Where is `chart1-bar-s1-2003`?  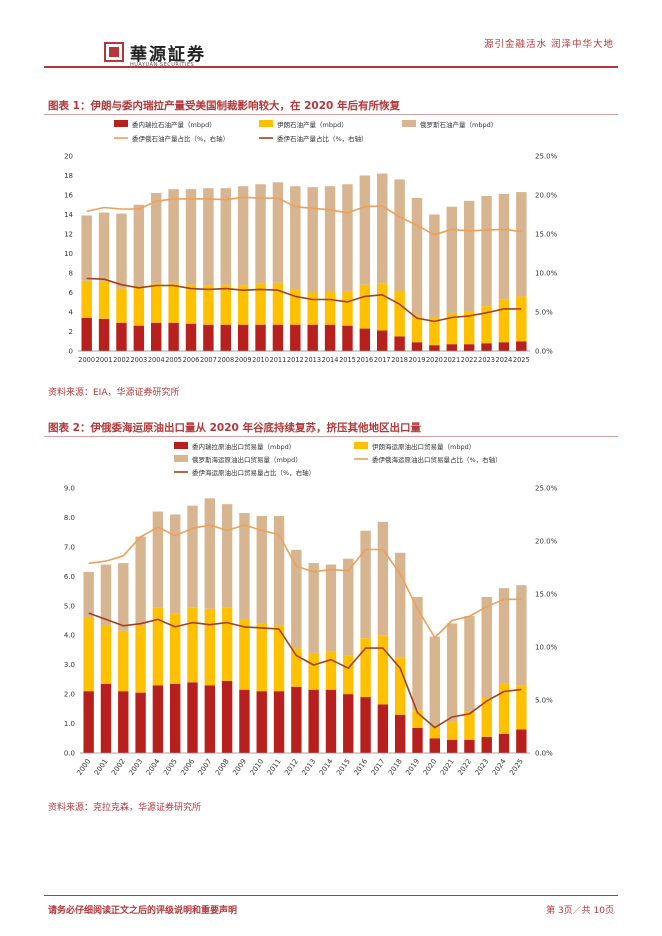
chart1-bar-s1-2003 is located at coordinates (139, 338).